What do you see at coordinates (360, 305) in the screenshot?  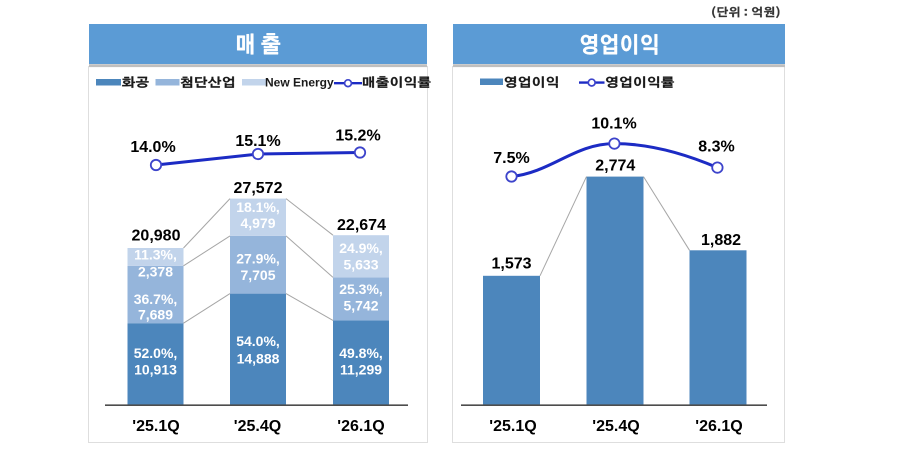 I see `svg-text: 5,742` at bounding box center [360, 305].